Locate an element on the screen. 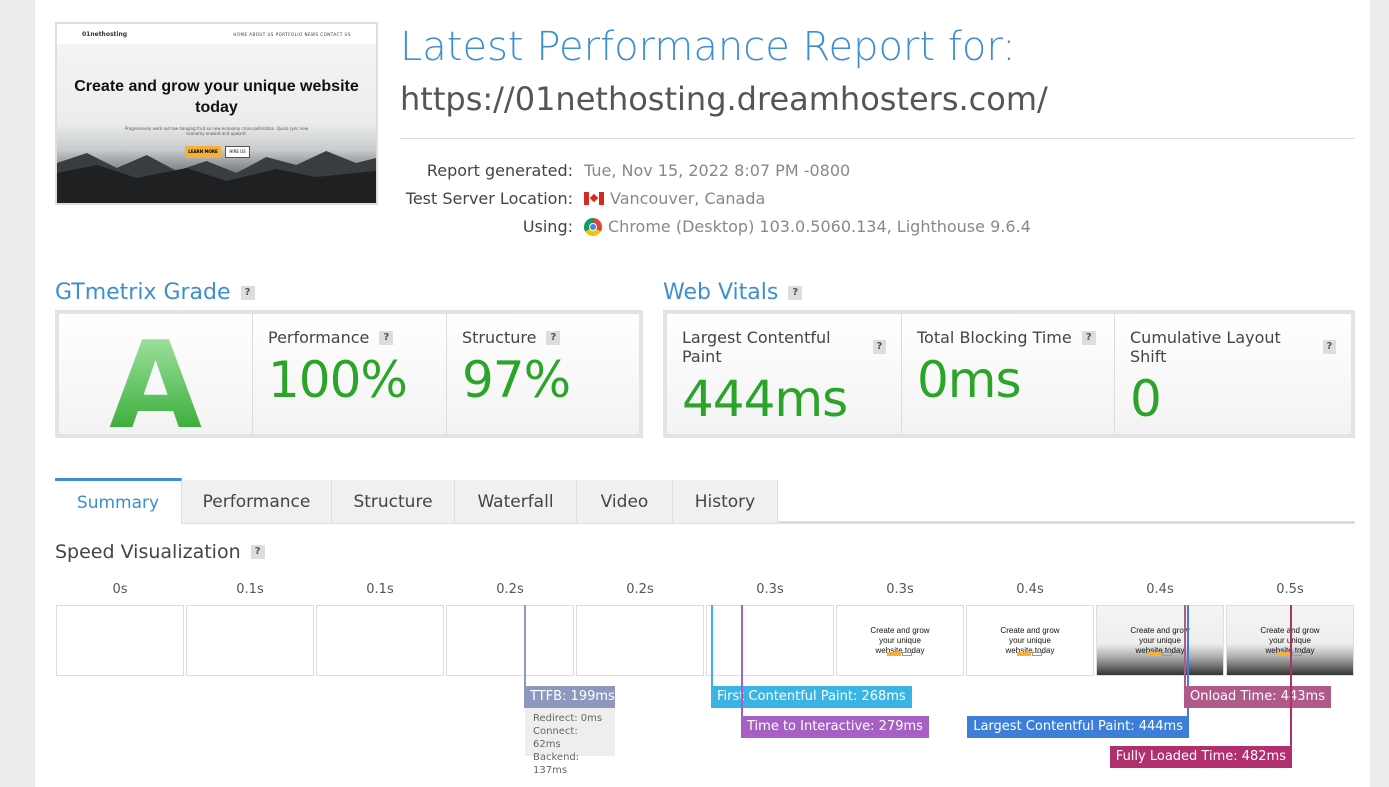 The height and width of the screenshot is (787, 1389). fcp-marker: First Contentful Paint: 268ms is located at coordinates (811, 697).